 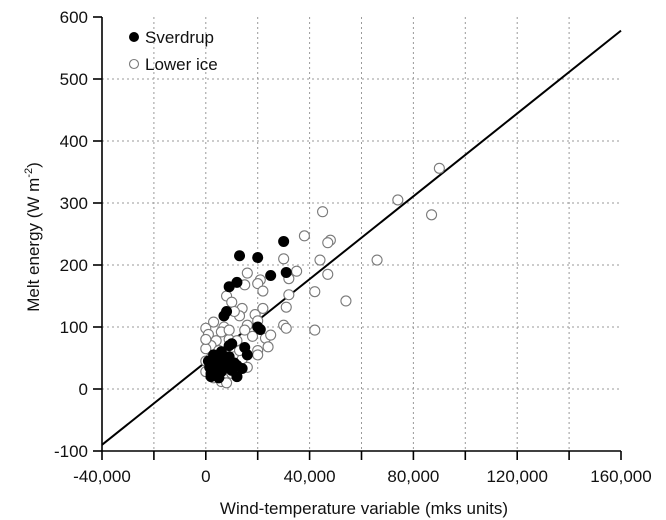 I want to click on legend-marker-lower-ice, so click(x=134, y=64).